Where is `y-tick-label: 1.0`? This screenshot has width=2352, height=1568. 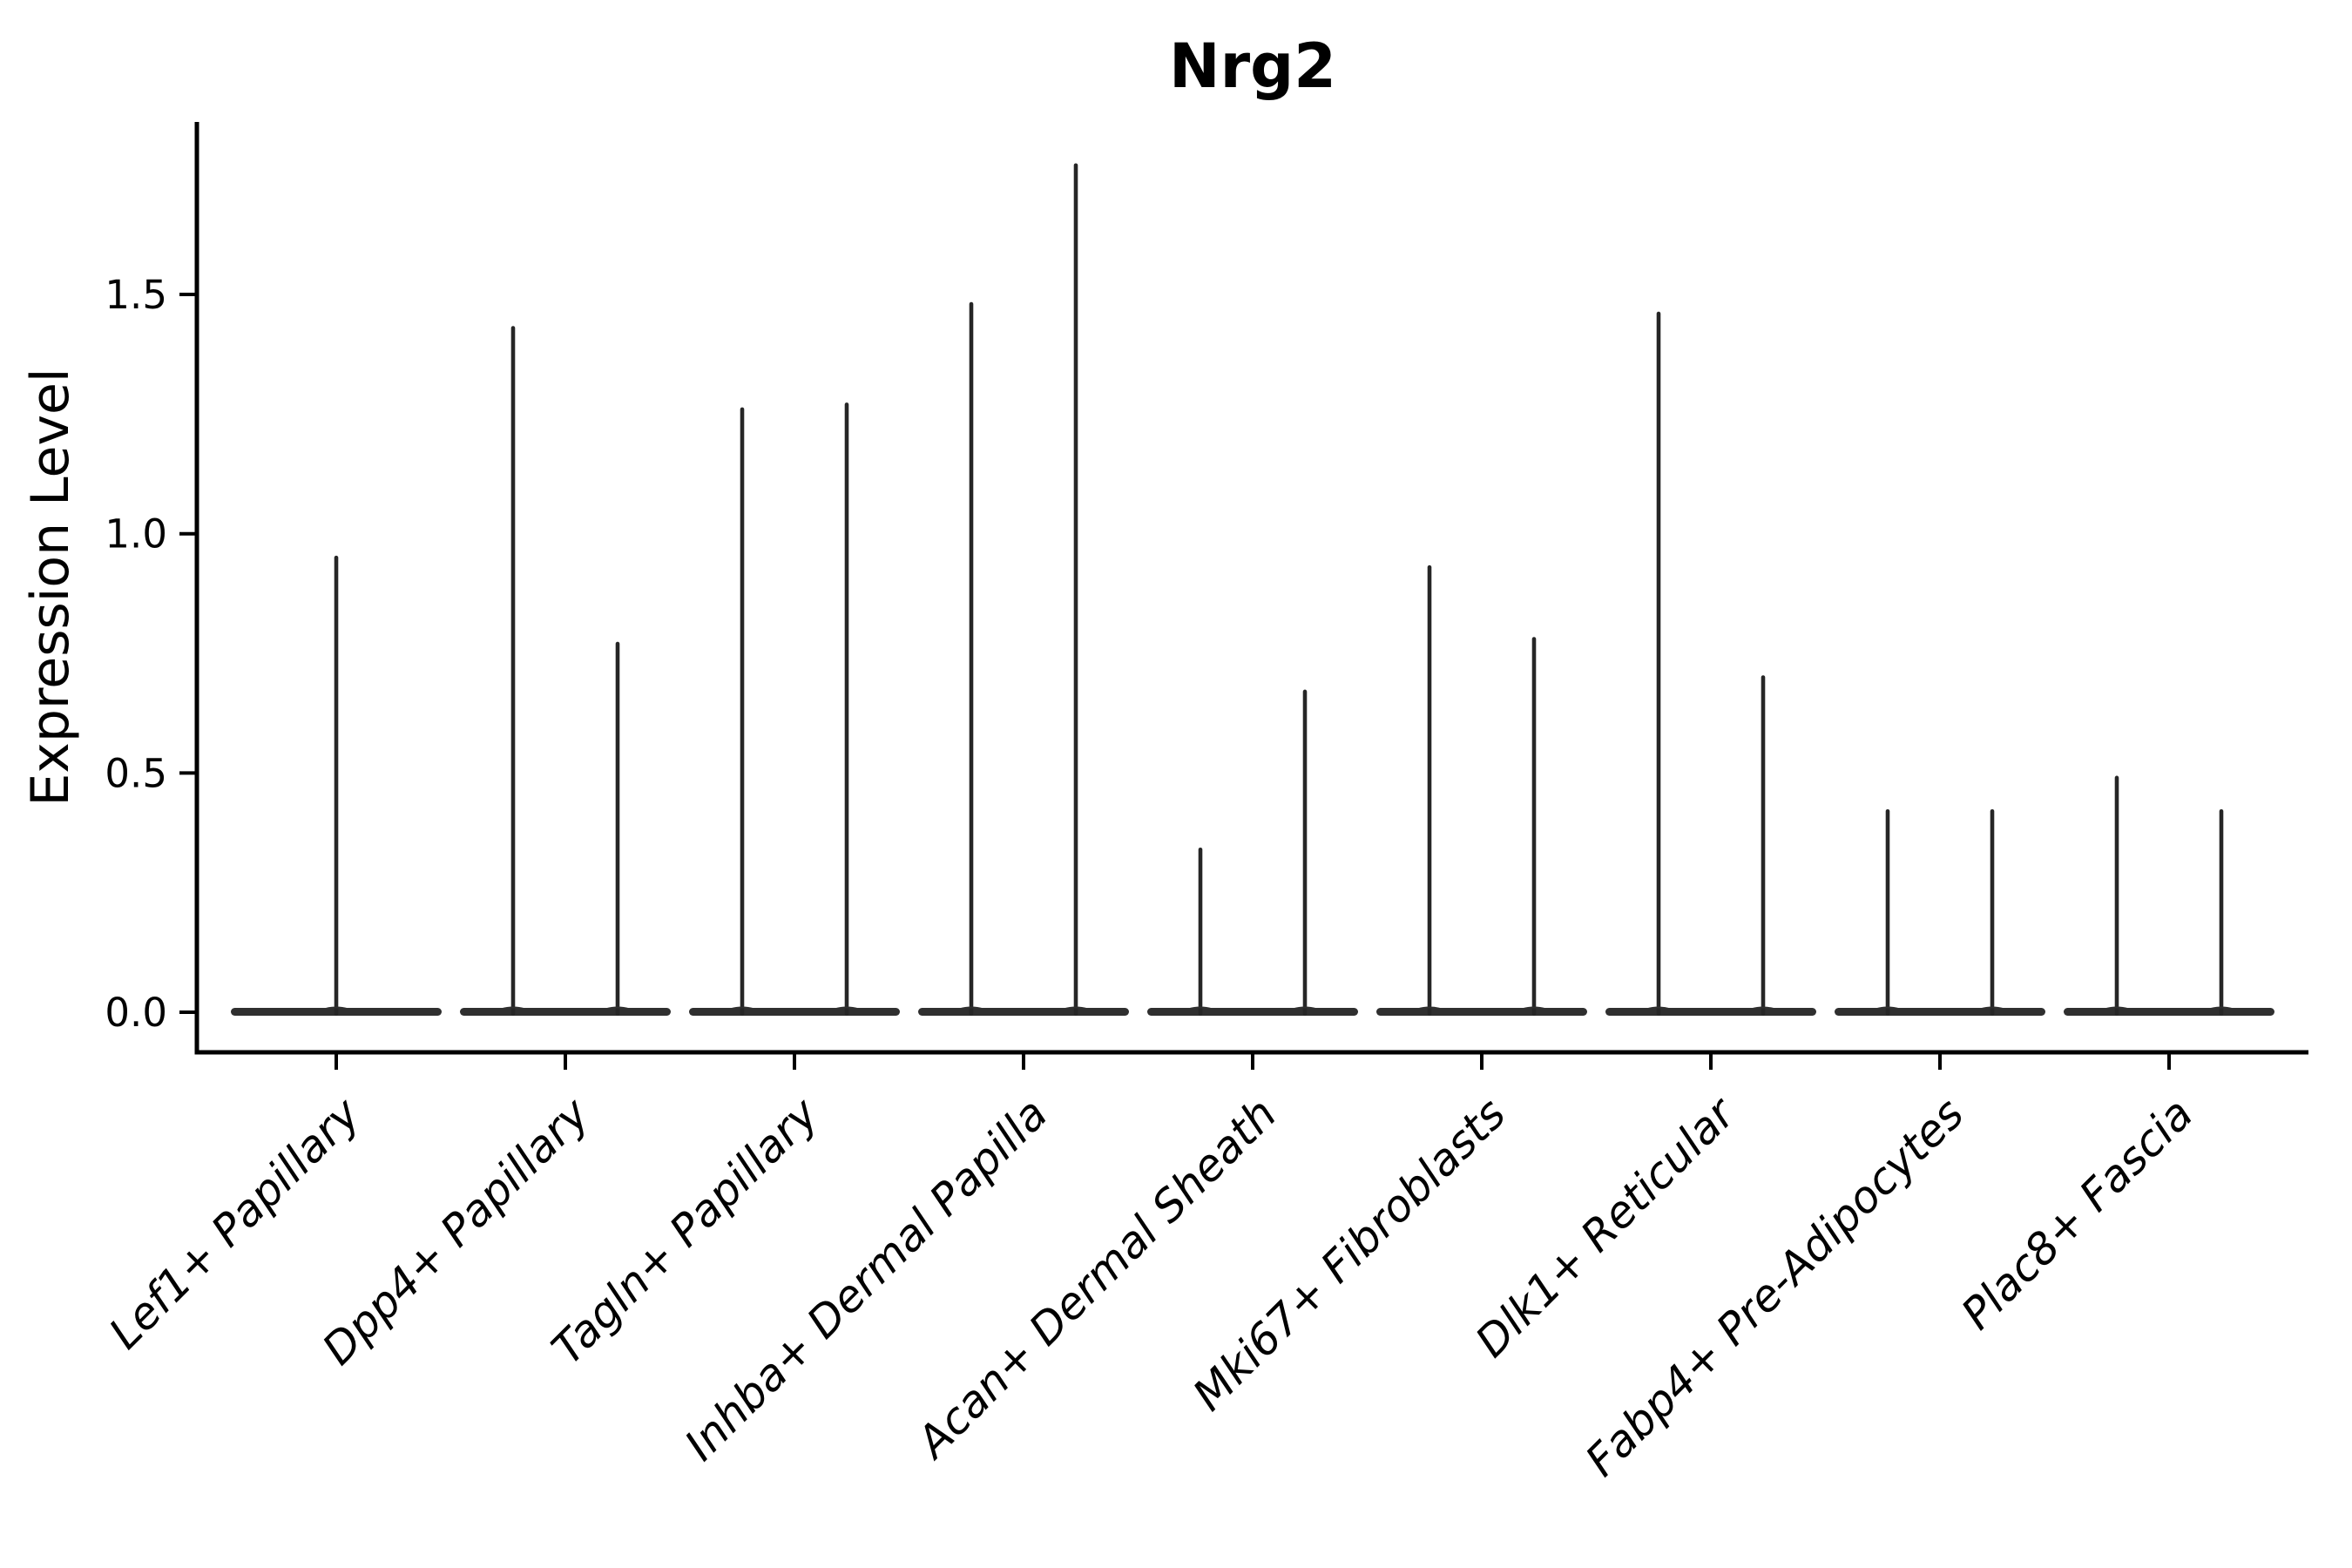 y-tick-label: 1.0 is located at coordinates (136, 534).